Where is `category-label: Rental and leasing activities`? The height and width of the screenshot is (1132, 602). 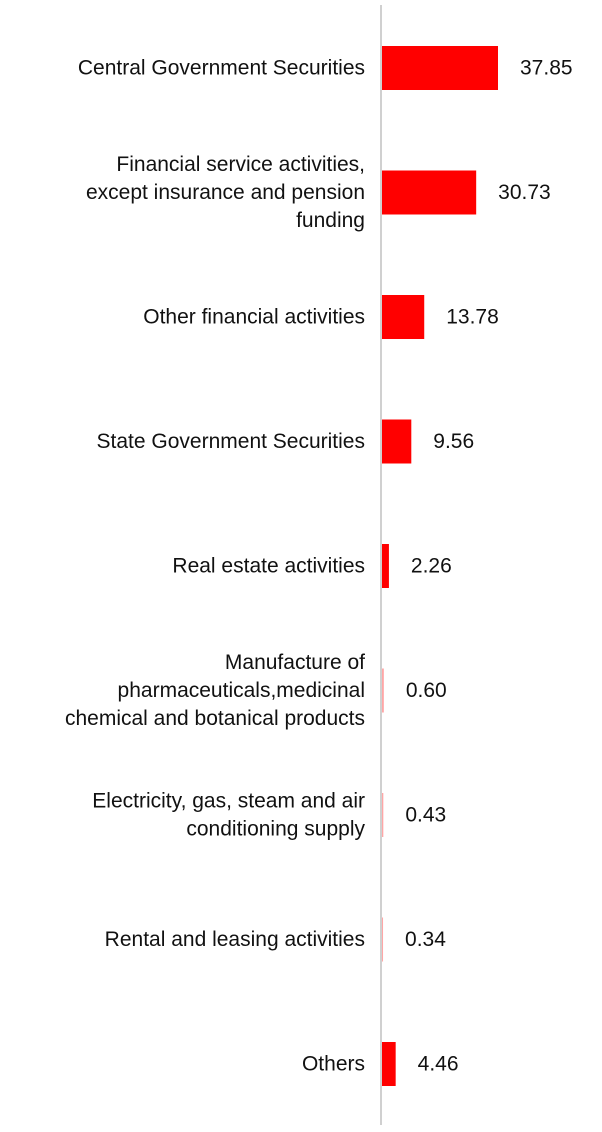
category-label: Rental and leasing activities is located at coordinates (235, 939).